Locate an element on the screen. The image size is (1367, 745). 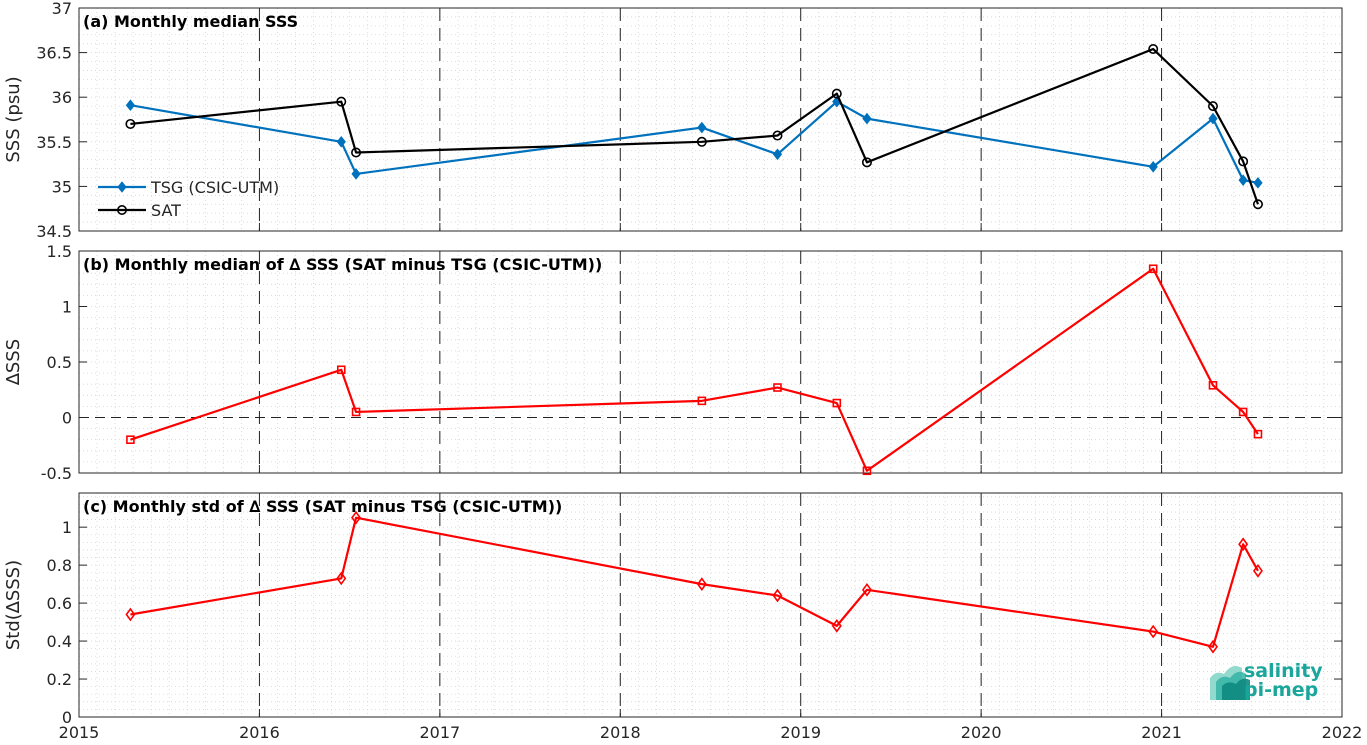
x-tick-label: 2018 is located at coordinates (620, 732).